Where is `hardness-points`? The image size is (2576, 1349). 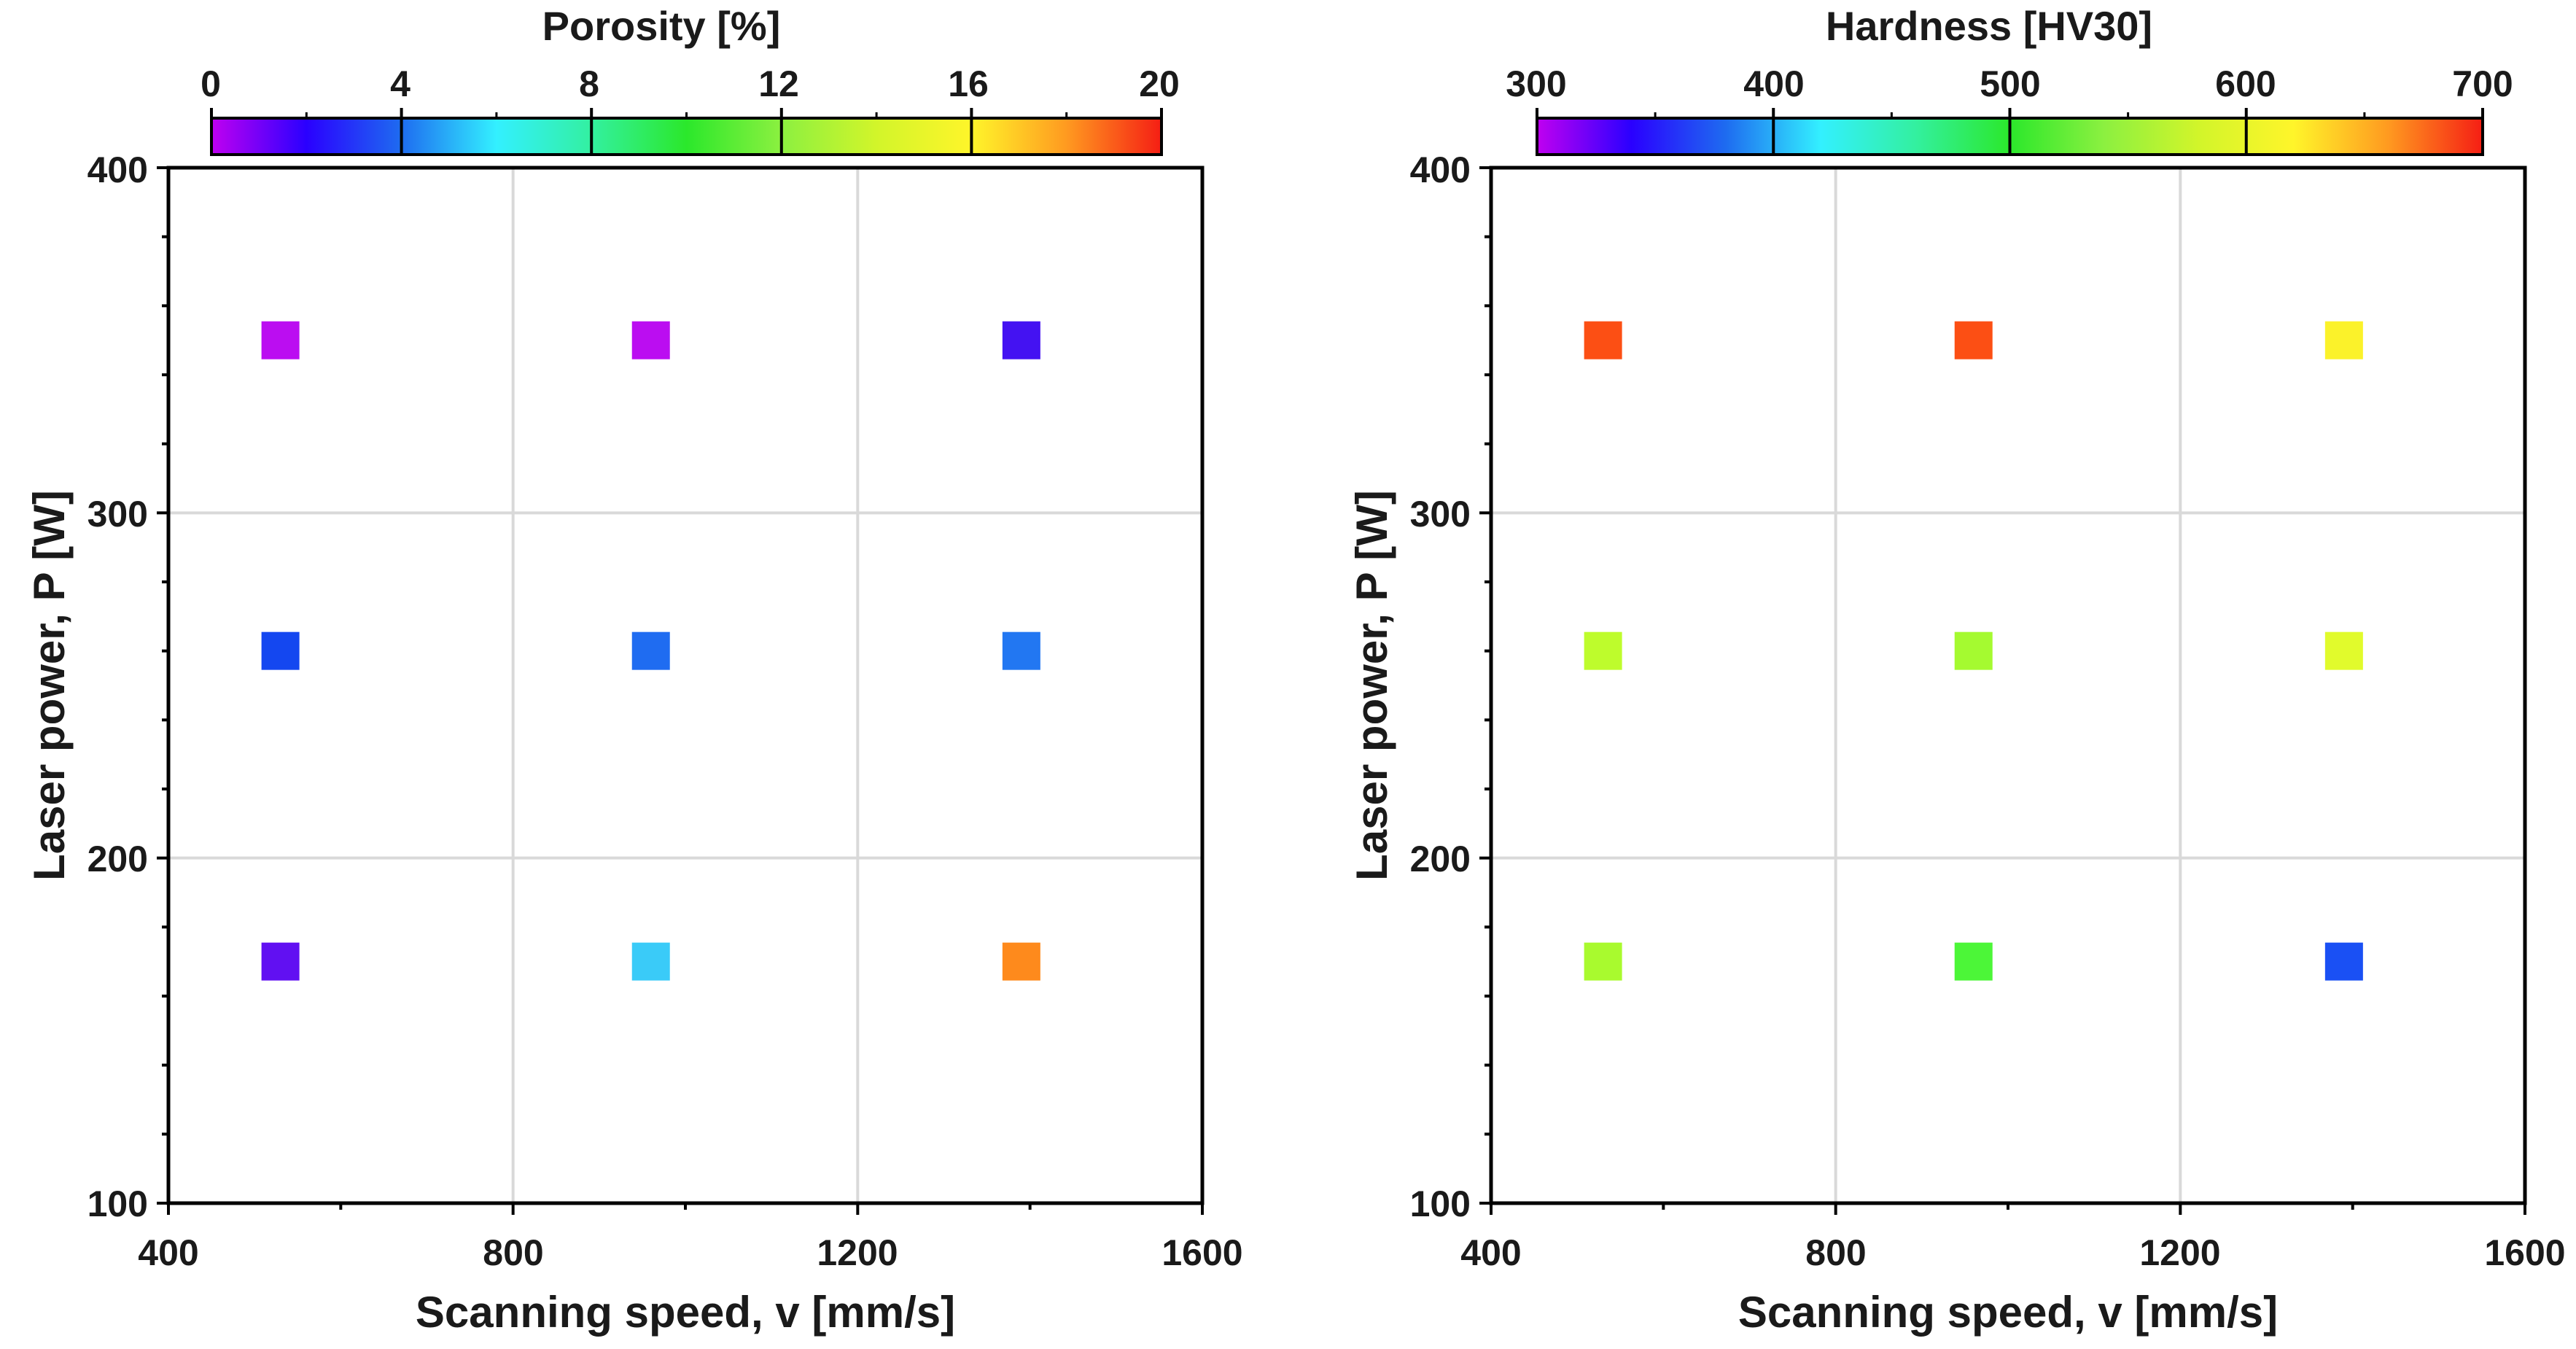
hardness-points is located at coordinates (1973, 651).